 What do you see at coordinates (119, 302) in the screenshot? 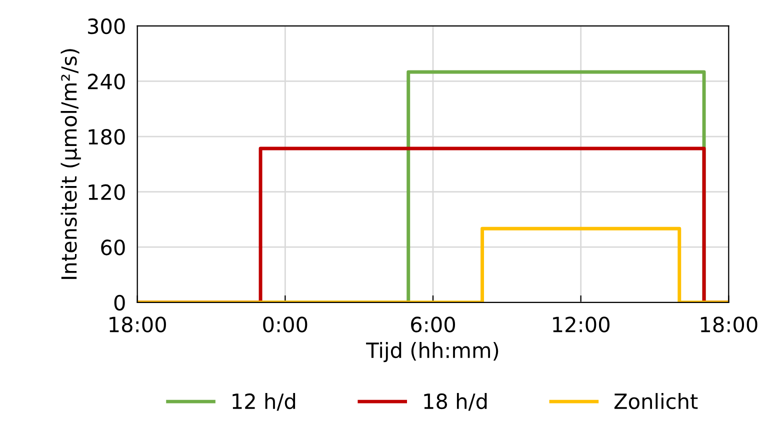
I see `y-tick-label: 0` at bounding box center [119, 302].